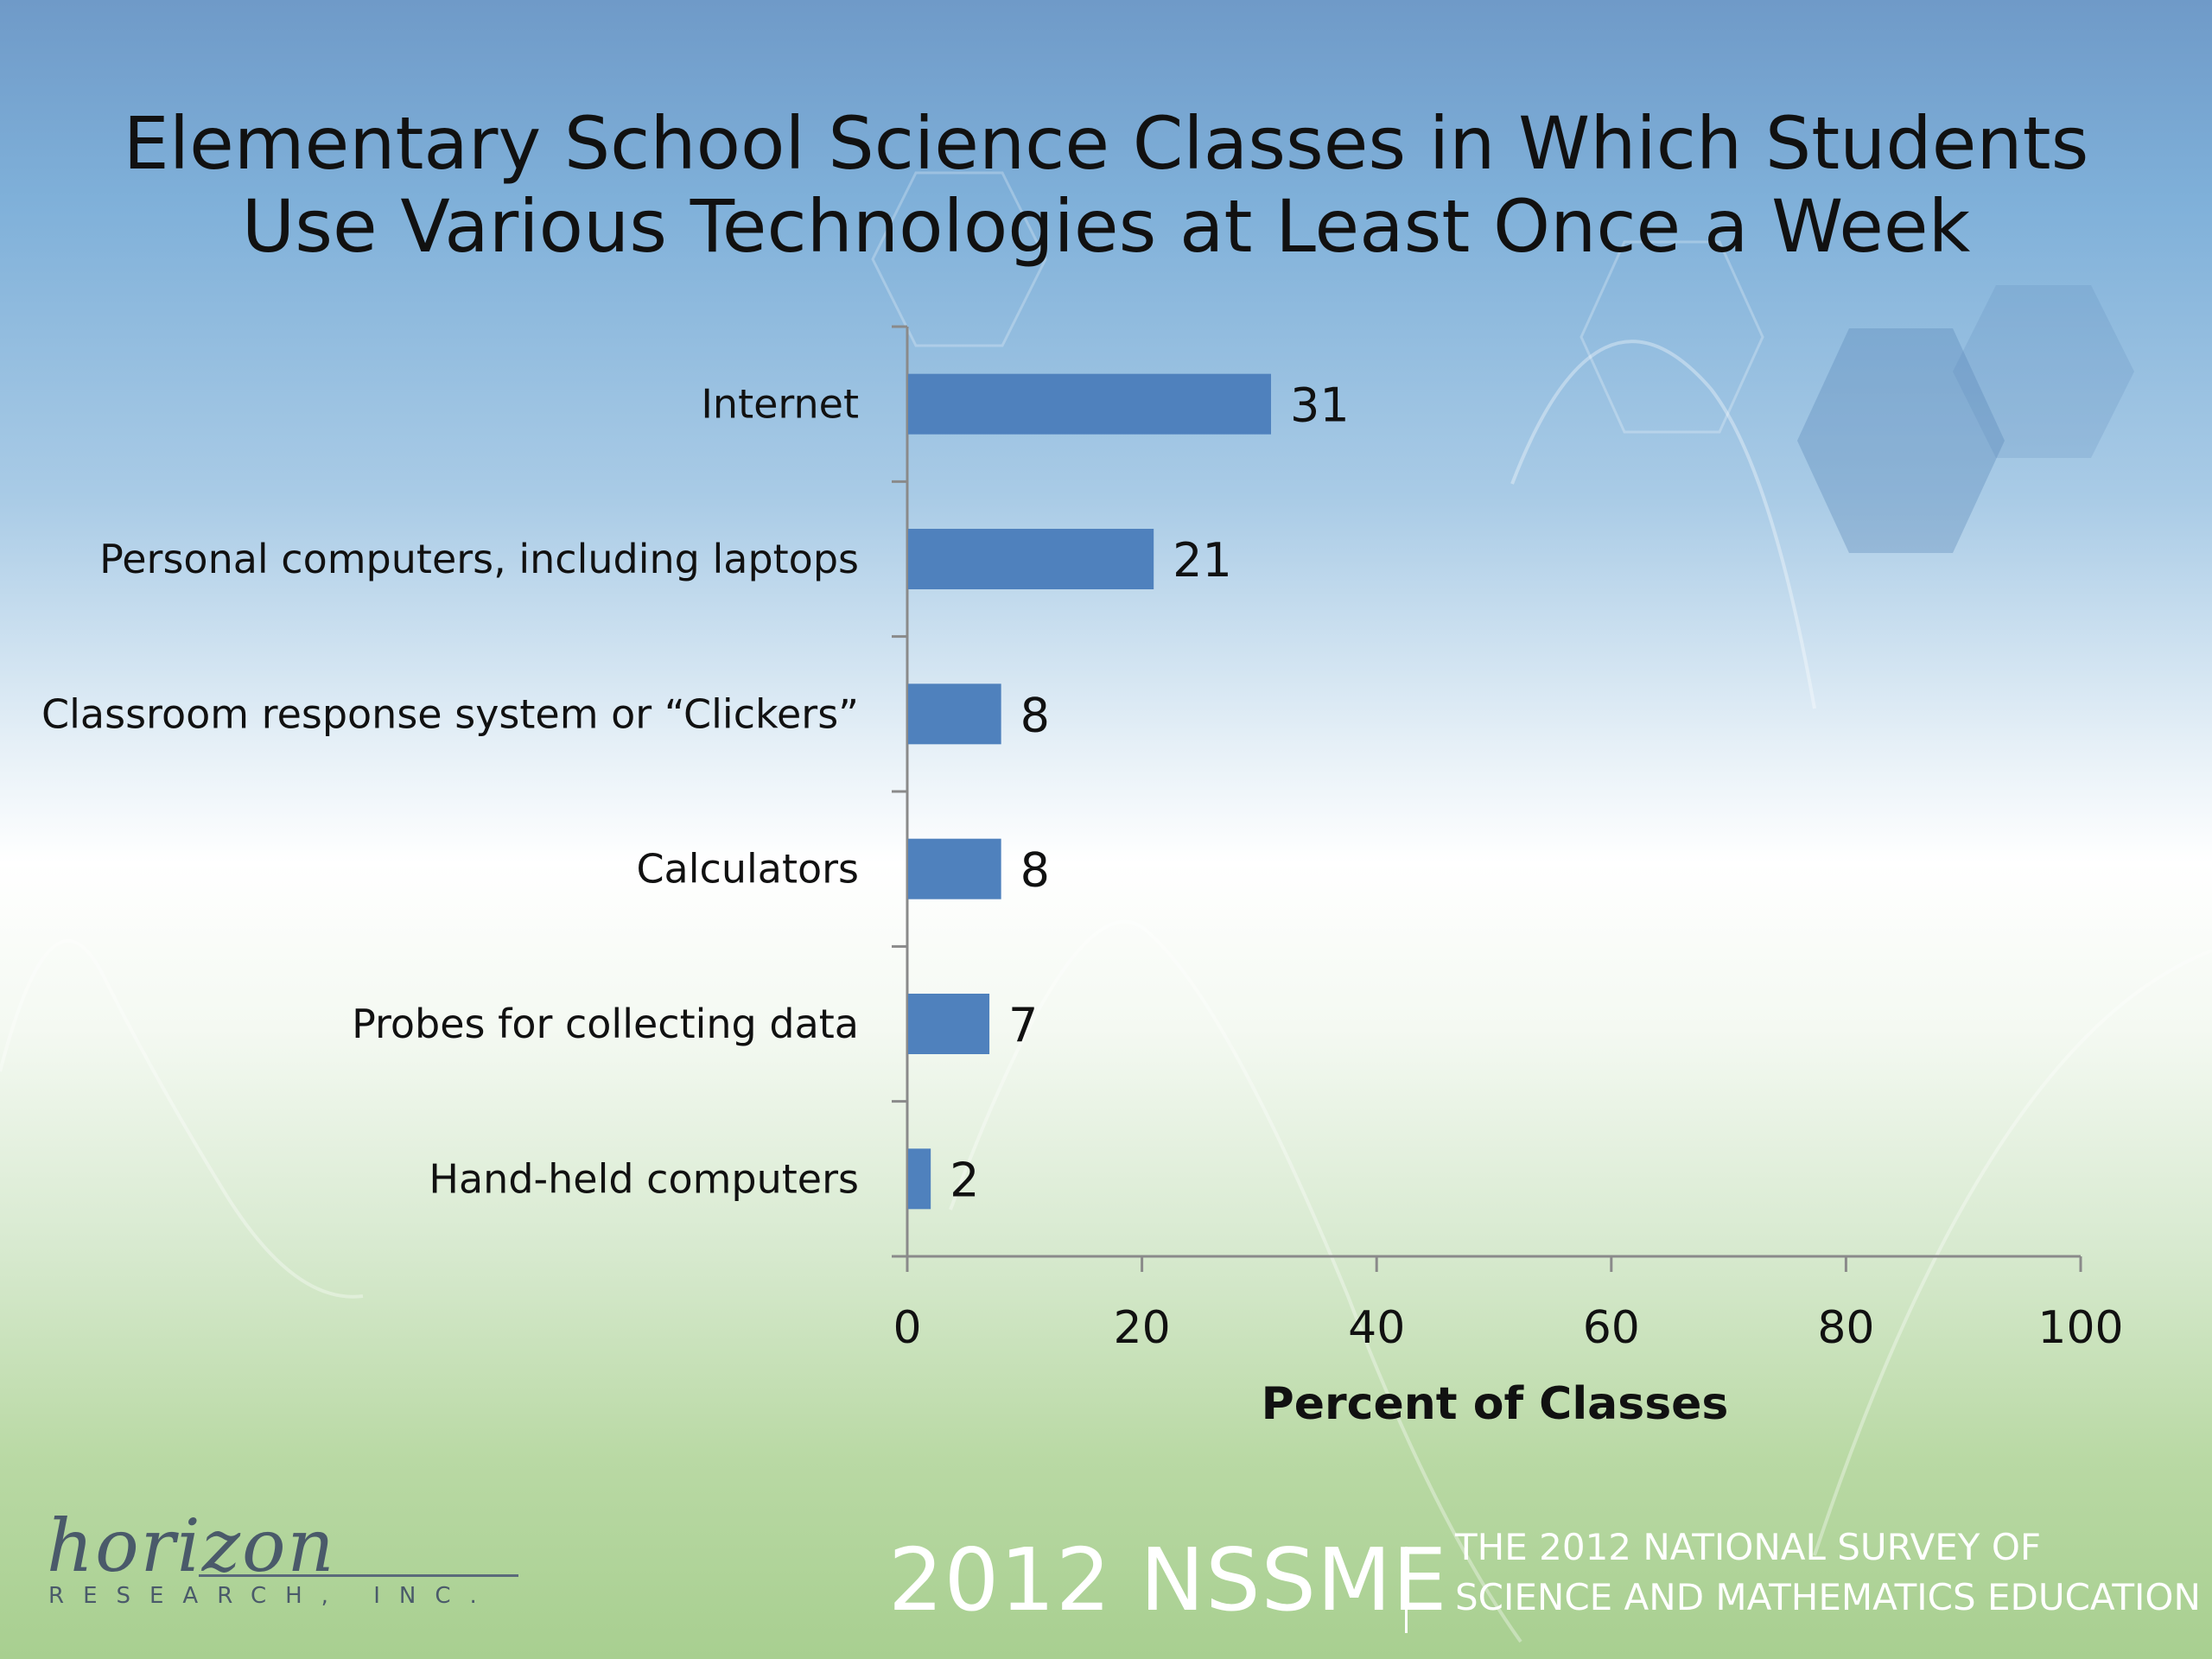 The image size is (2212, 1659). I want to click on x-tick-label: 20, so click(1142, 1328).